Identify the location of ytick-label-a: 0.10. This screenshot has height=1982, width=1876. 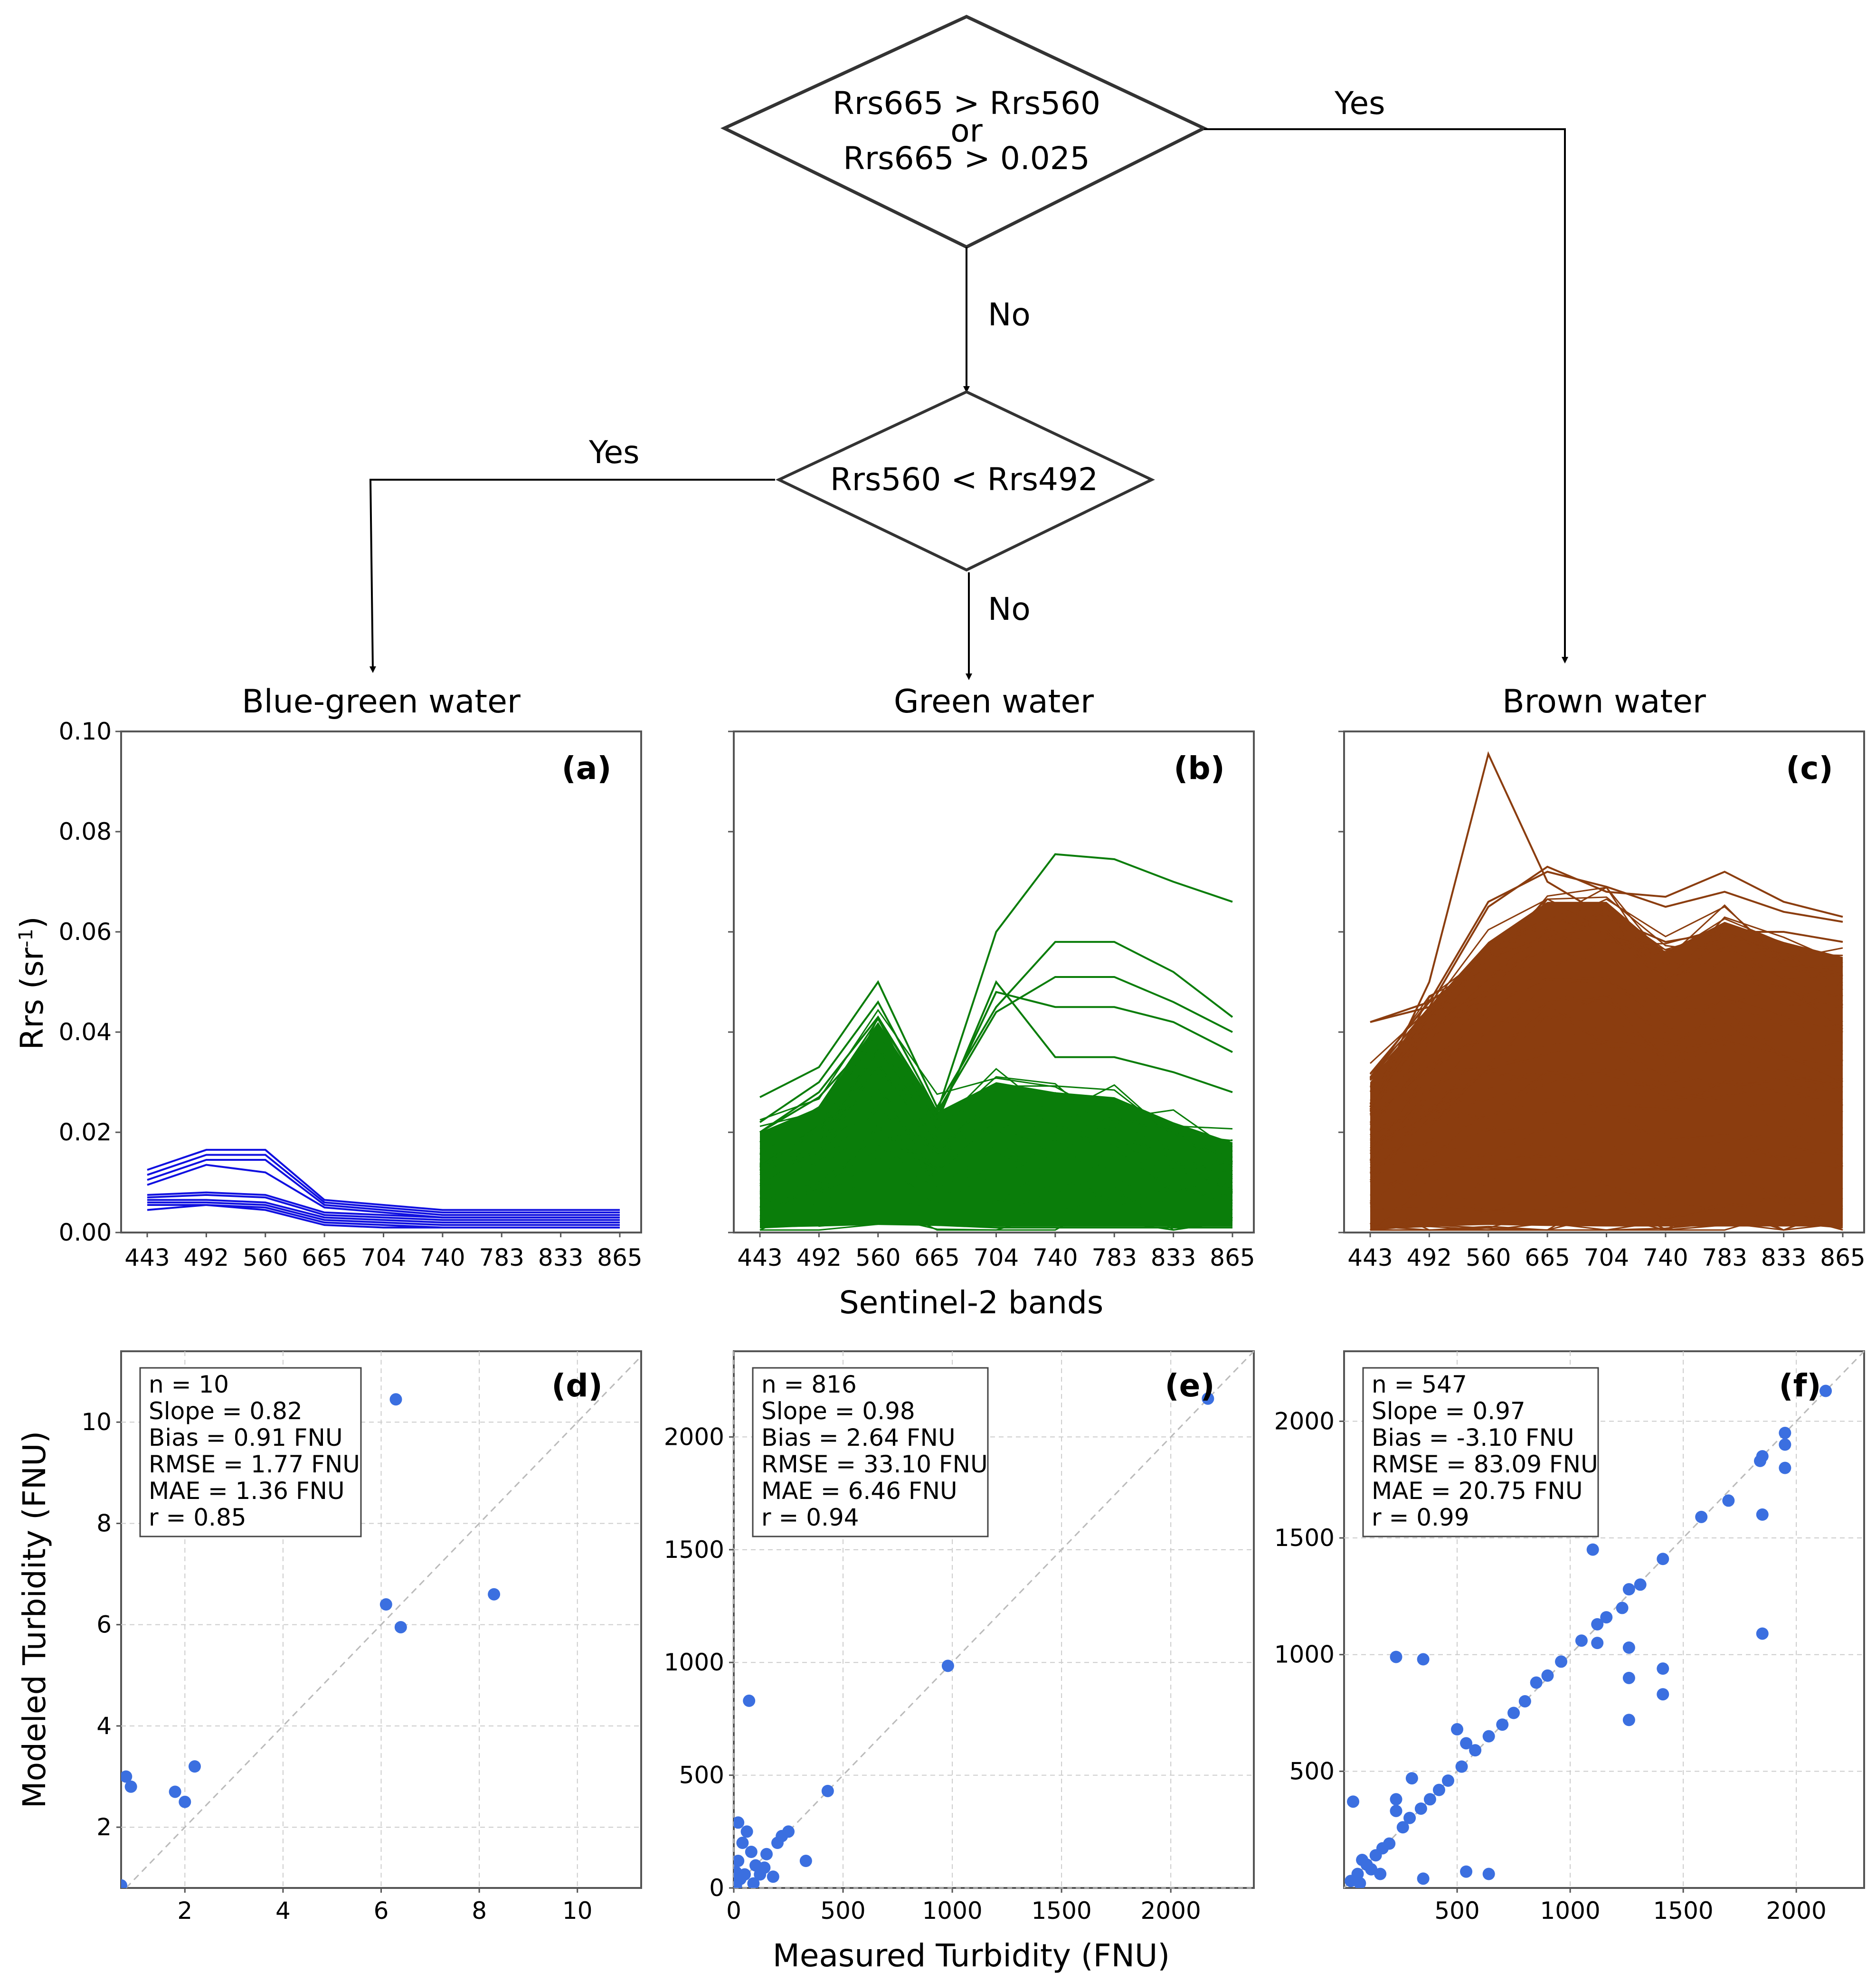
(86, 731).